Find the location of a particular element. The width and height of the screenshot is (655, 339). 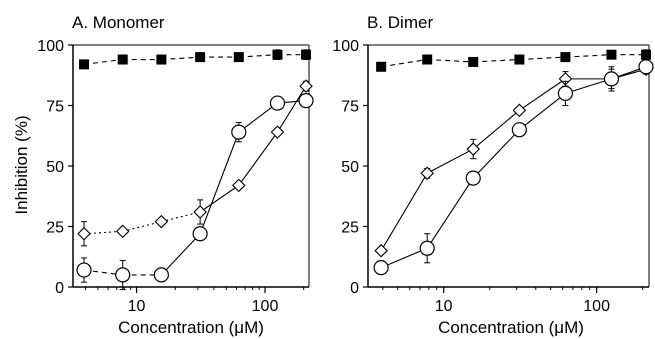

y-axis-label: Inhibition (%) is located at coordinates (21, 164).